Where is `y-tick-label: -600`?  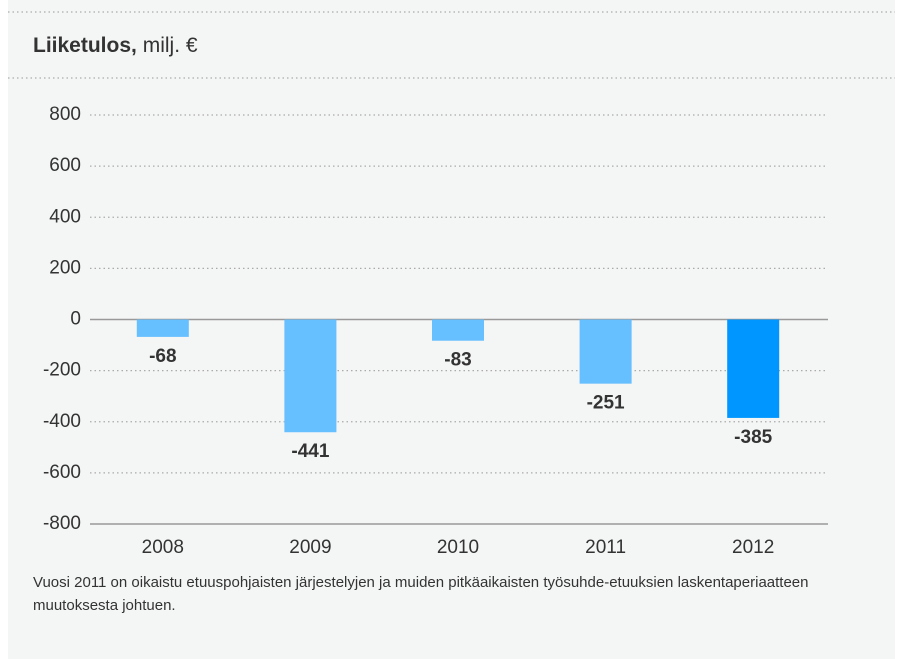
y-tick-label: -600 is located at coordinates (62, 472).